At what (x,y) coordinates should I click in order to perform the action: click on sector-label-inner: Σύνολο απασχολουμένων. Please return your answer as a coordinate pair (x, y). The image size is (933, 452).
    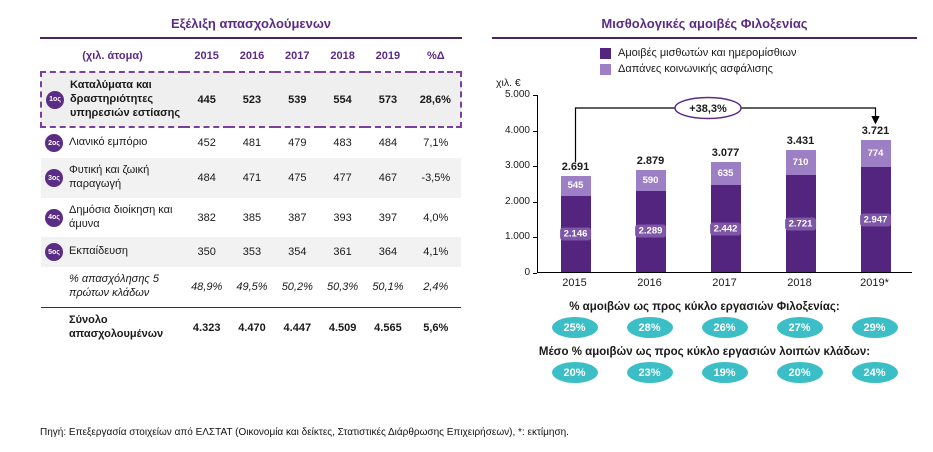
    Looking at the image, I should click on (113, 328).